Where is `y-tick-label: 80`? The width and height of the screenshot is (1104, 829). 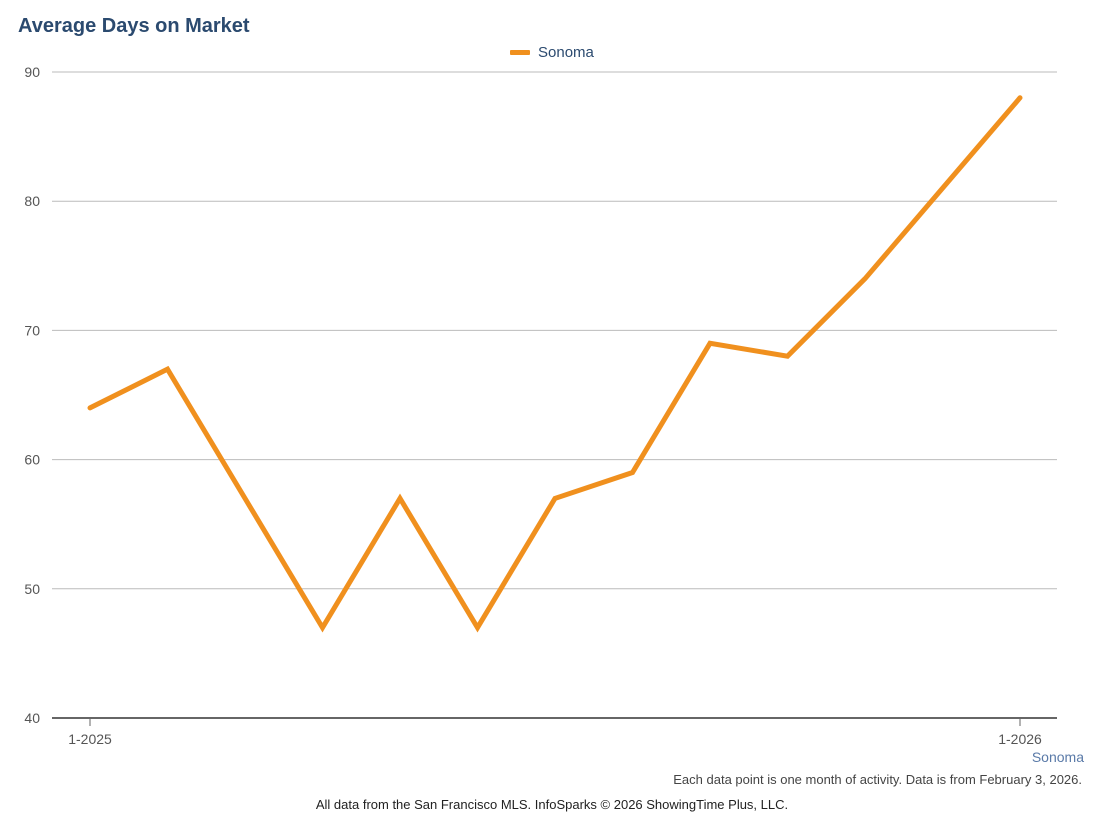
y-tick-label: 80 is located at coordinates (32, 201).